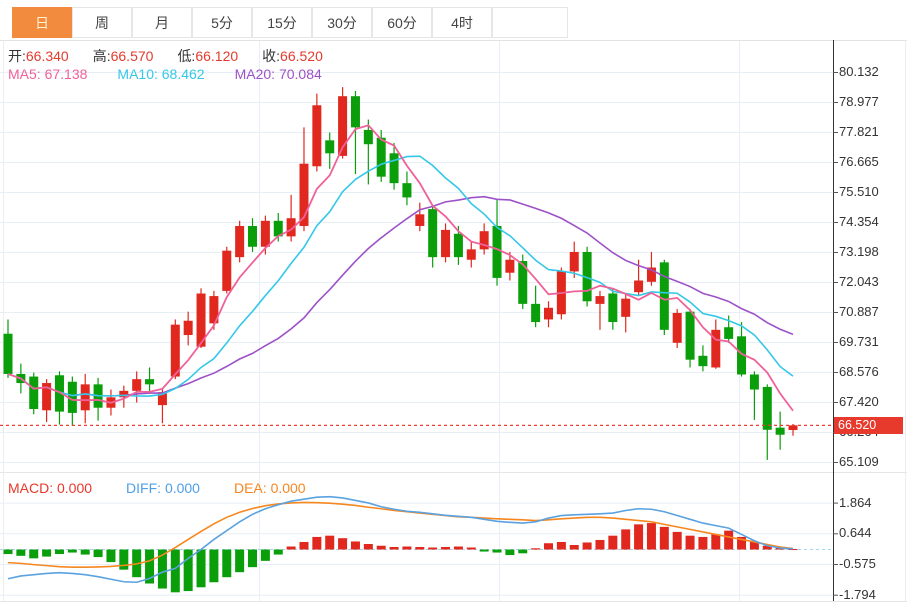  I want to click on axis-tick-label: 74.354, so click(859, 221).